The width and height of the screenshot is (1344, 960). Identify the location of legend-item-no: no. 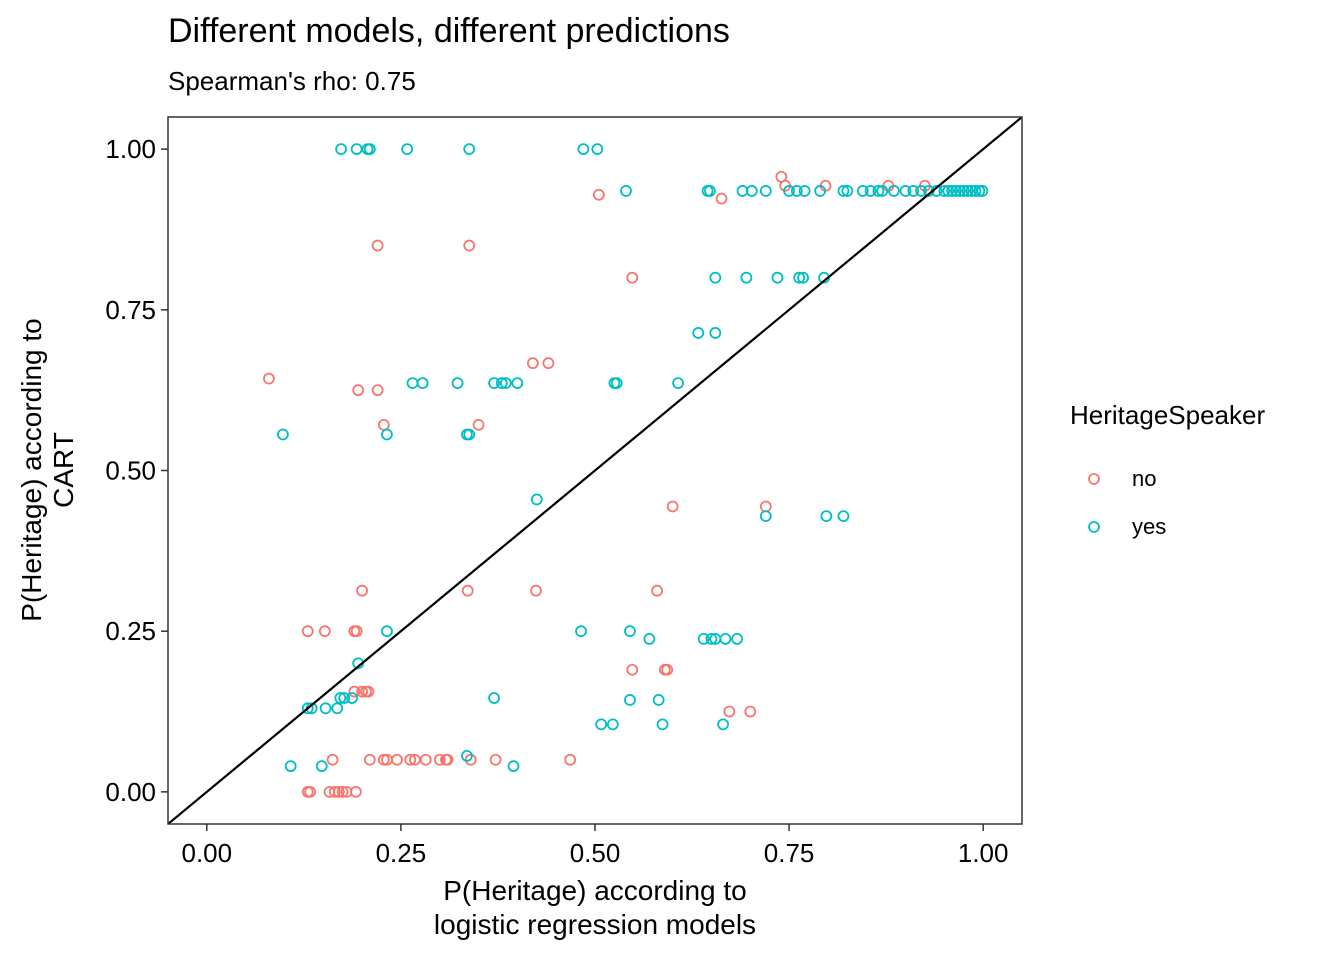
(1167, 479).